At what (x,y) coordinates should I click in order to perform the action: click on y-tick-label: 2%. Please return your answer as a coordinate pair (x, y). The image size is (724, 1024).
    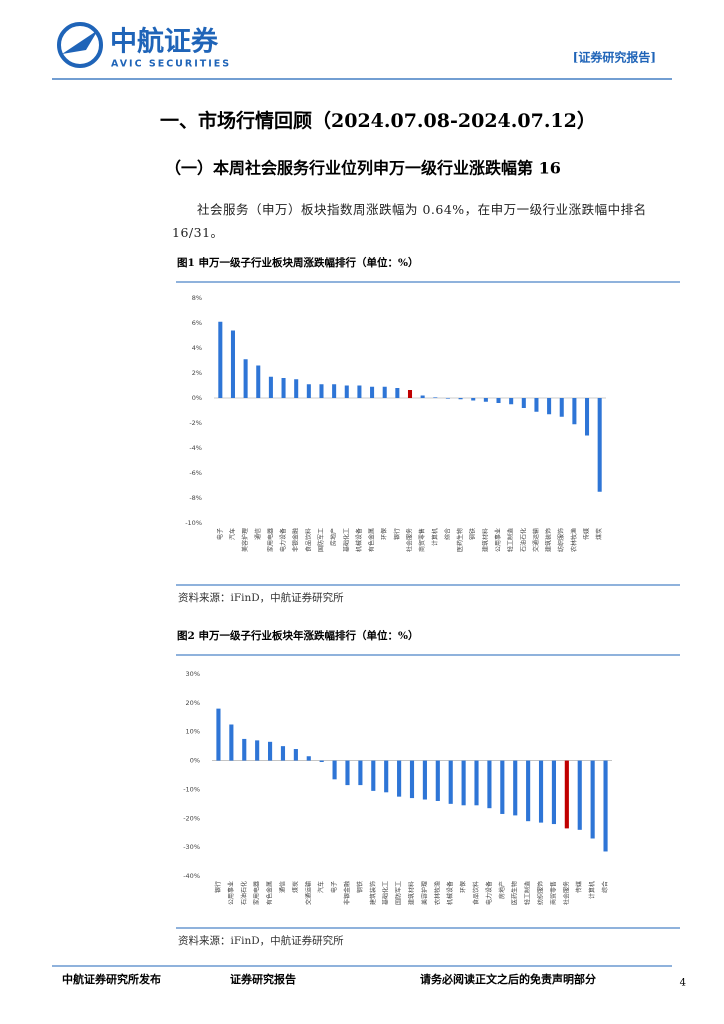
    Looking at the image, I should click on (197, 373).